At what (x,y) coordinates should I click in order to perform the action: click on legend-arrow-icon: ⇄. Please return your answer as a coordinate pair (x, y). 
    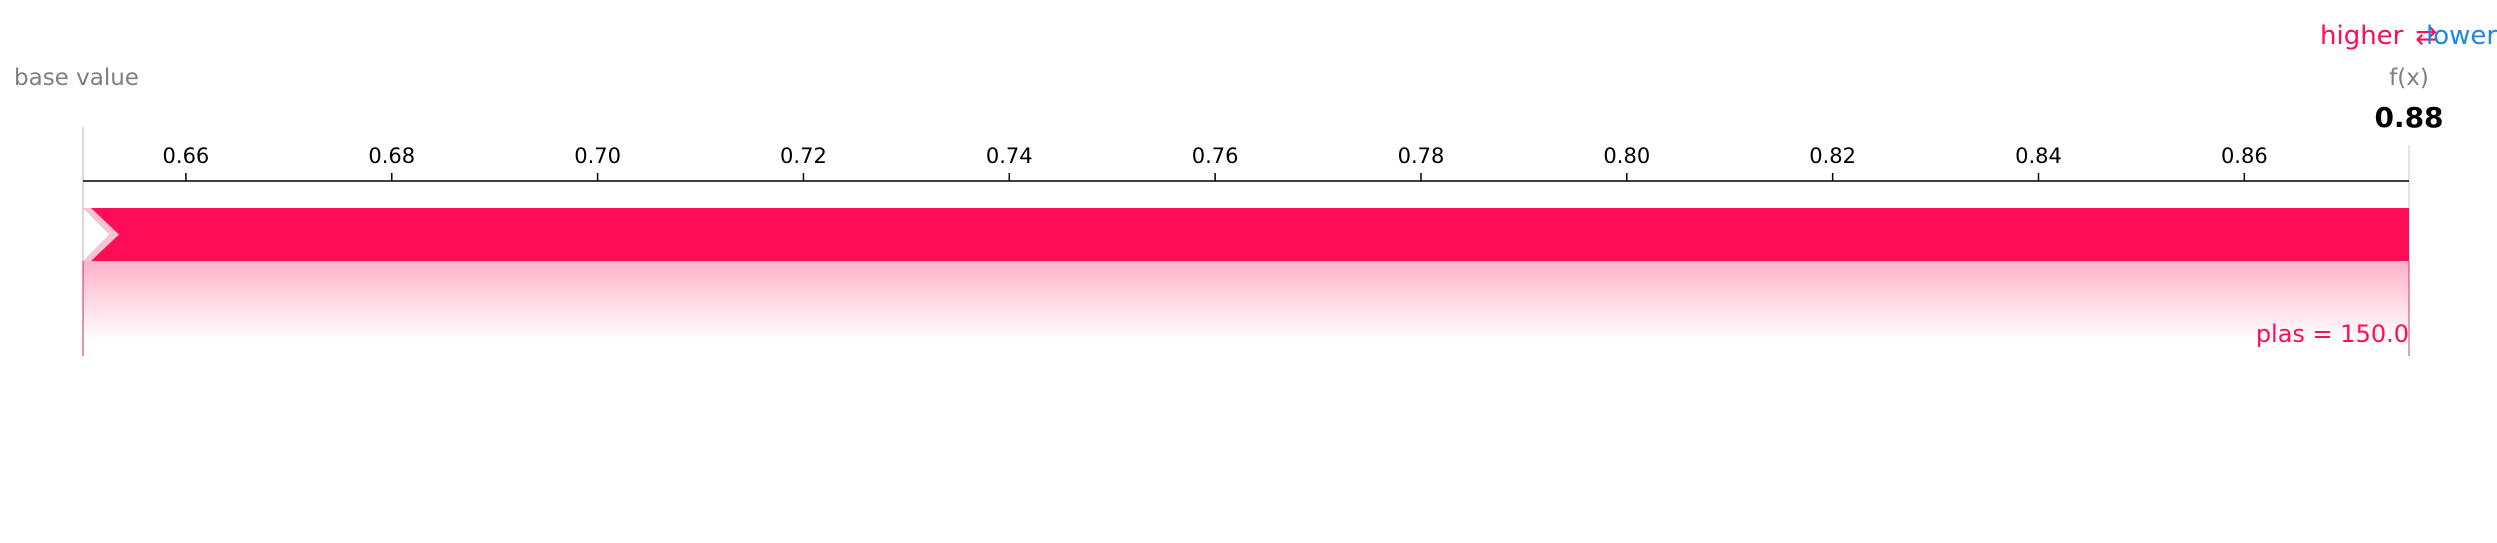
    Looking at the image, I should click on (2426, 36).